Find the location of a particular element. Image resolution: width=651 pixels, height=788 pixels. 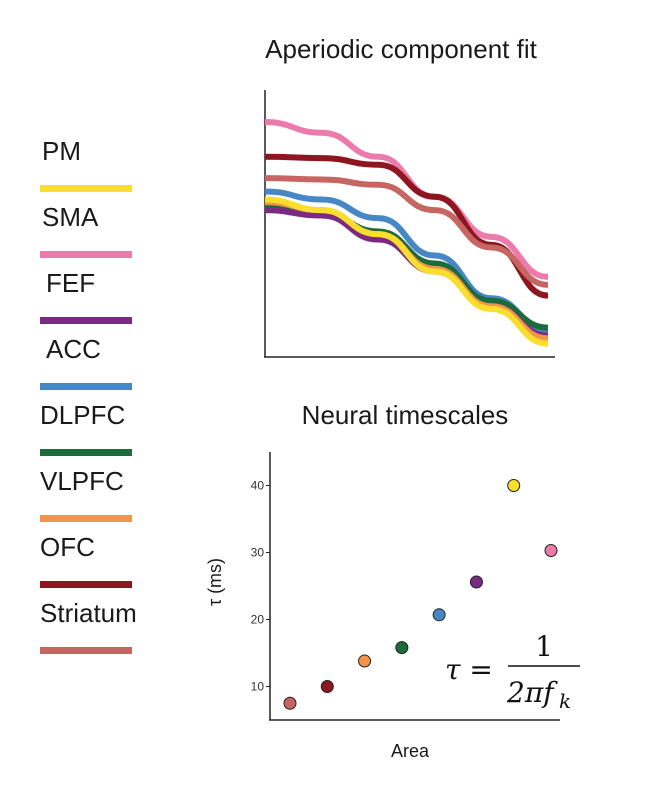

line-series-striatum is located at coordinates (406, 231).